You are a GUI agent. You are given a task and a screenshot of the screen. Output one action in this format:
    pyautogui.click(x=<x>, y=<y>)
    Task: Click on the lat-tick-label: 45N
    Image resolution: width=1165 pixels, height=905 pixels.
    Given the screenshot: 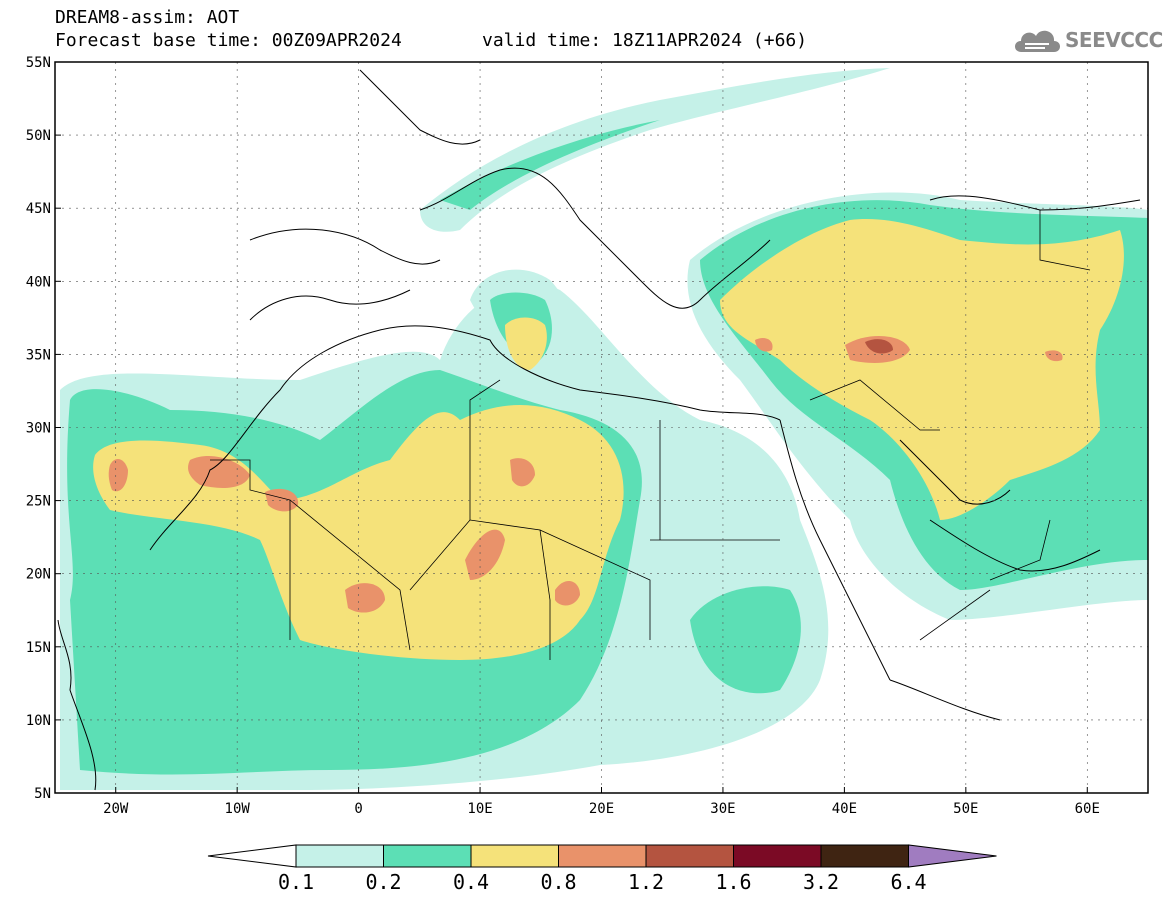 What is the action you would take?
    pyautogui.click(x=38, y=209)
    